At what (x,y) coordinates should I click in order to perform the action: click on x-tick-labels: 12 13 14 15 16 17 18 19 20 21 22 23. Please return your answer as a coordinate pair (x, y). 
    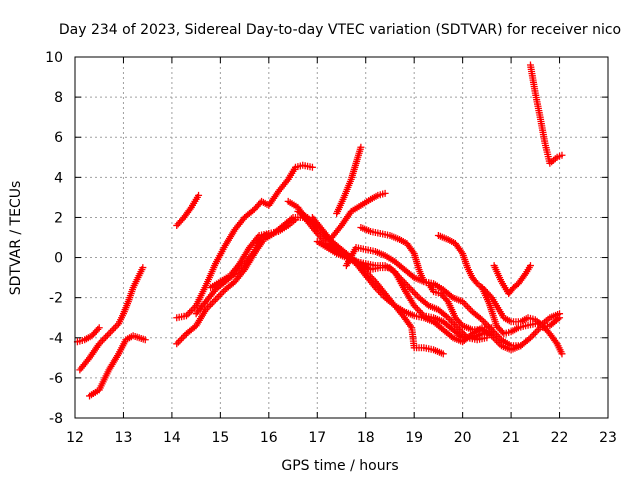
    Looking at the image, I should click on (341, 438).